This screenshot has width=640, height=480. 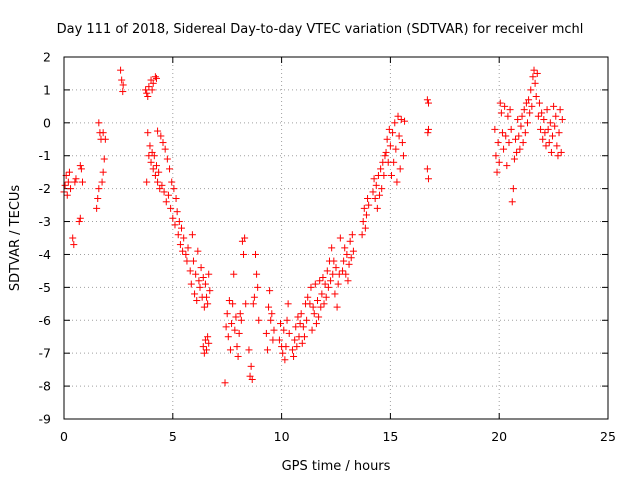 I want to click on y-tick-label: -9, so click(x=45, y=419).